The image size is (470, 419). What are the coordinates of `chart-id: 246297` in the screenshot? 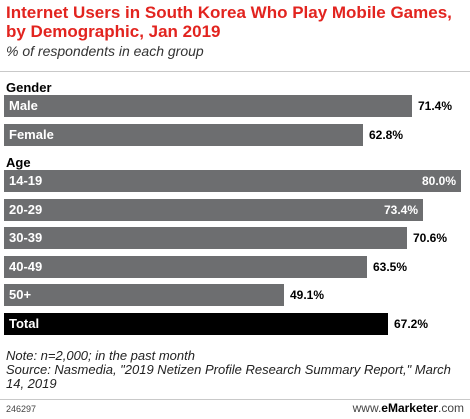 It's located at (21, 409).